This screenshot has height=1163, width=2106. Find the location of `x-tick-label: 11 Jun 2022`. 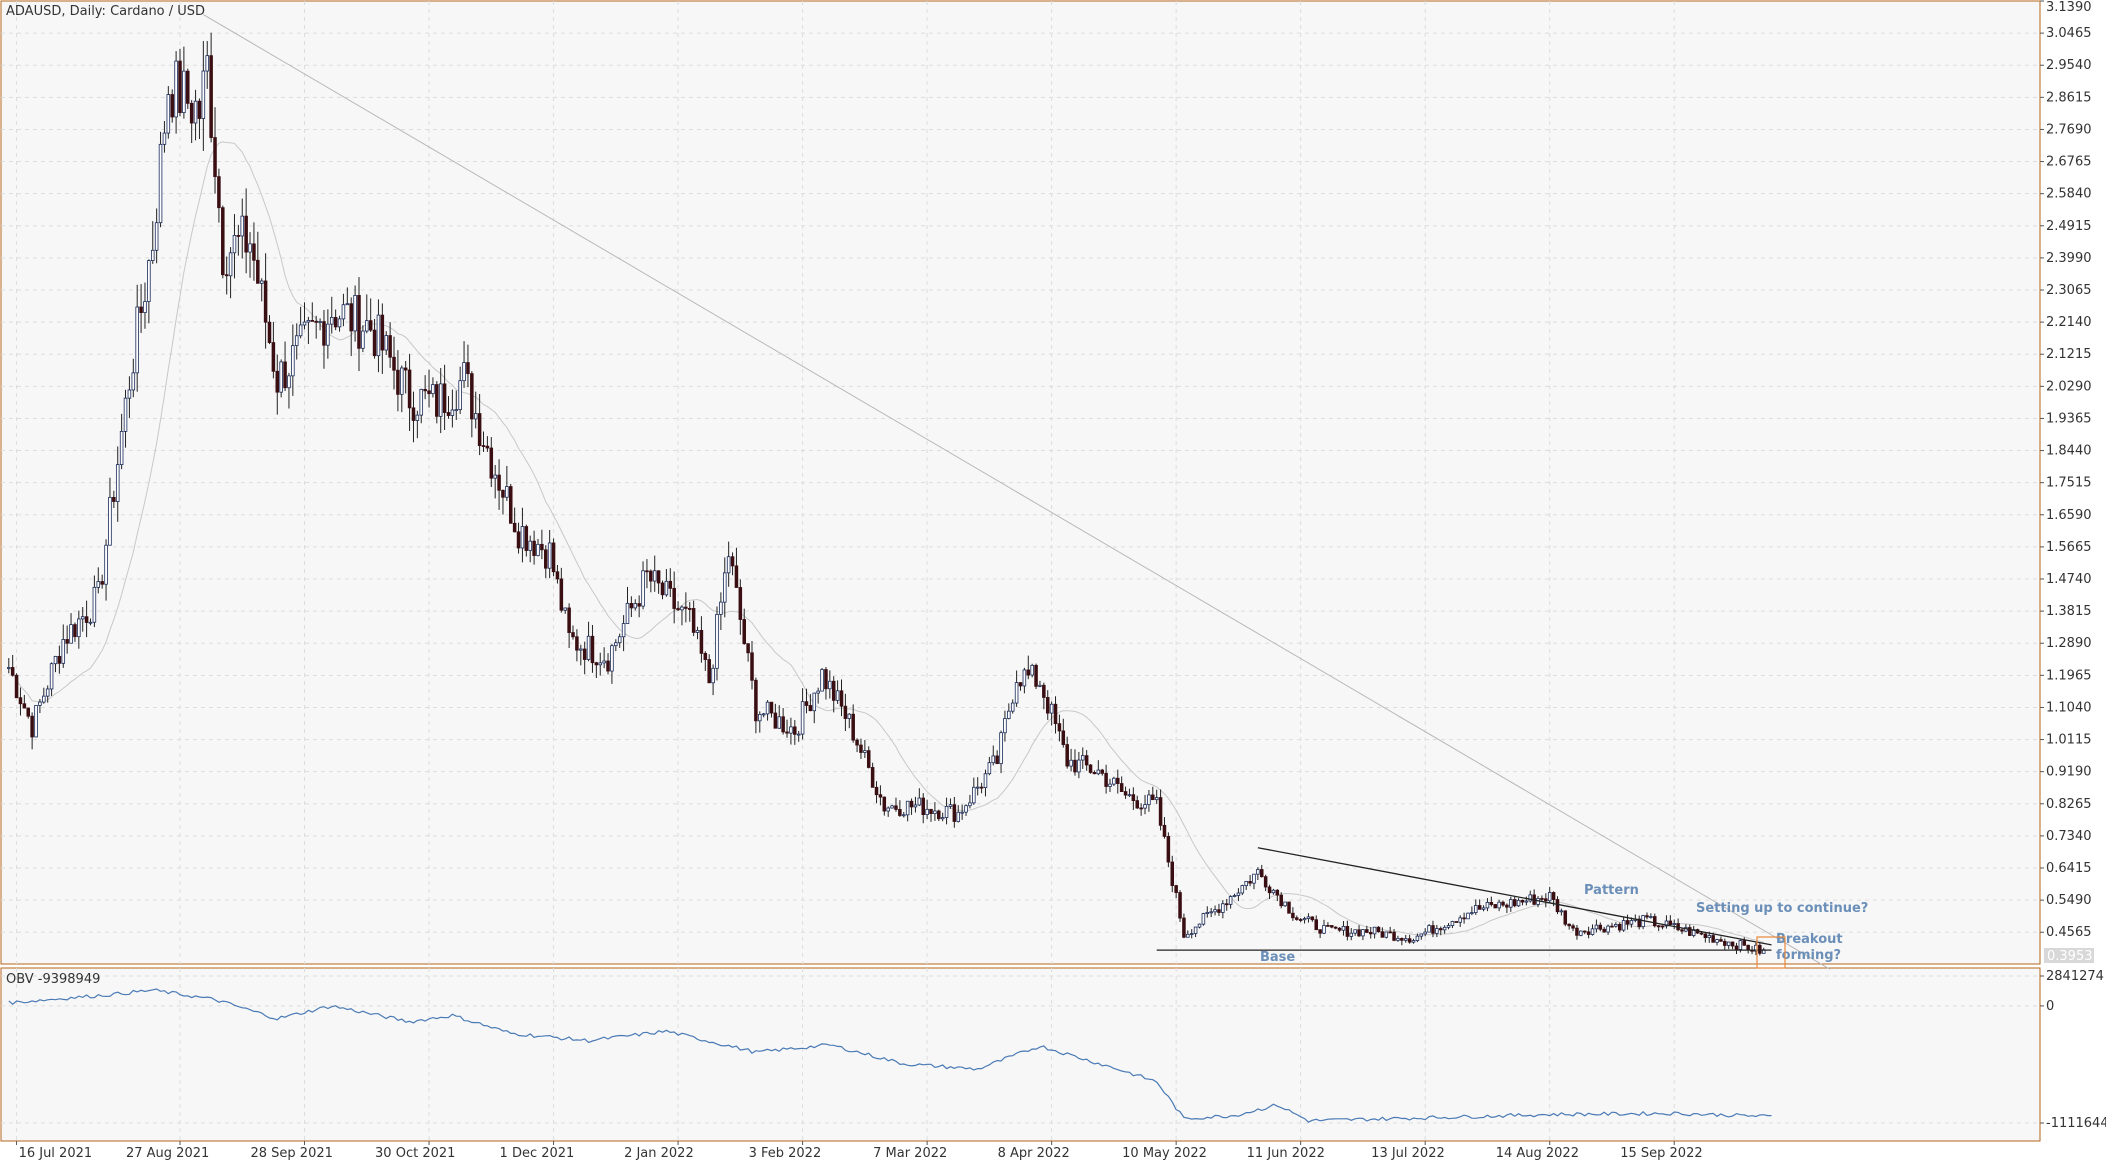

x-tick-label: 11 Jun 2022 is located at coordinates (1286, 1153).